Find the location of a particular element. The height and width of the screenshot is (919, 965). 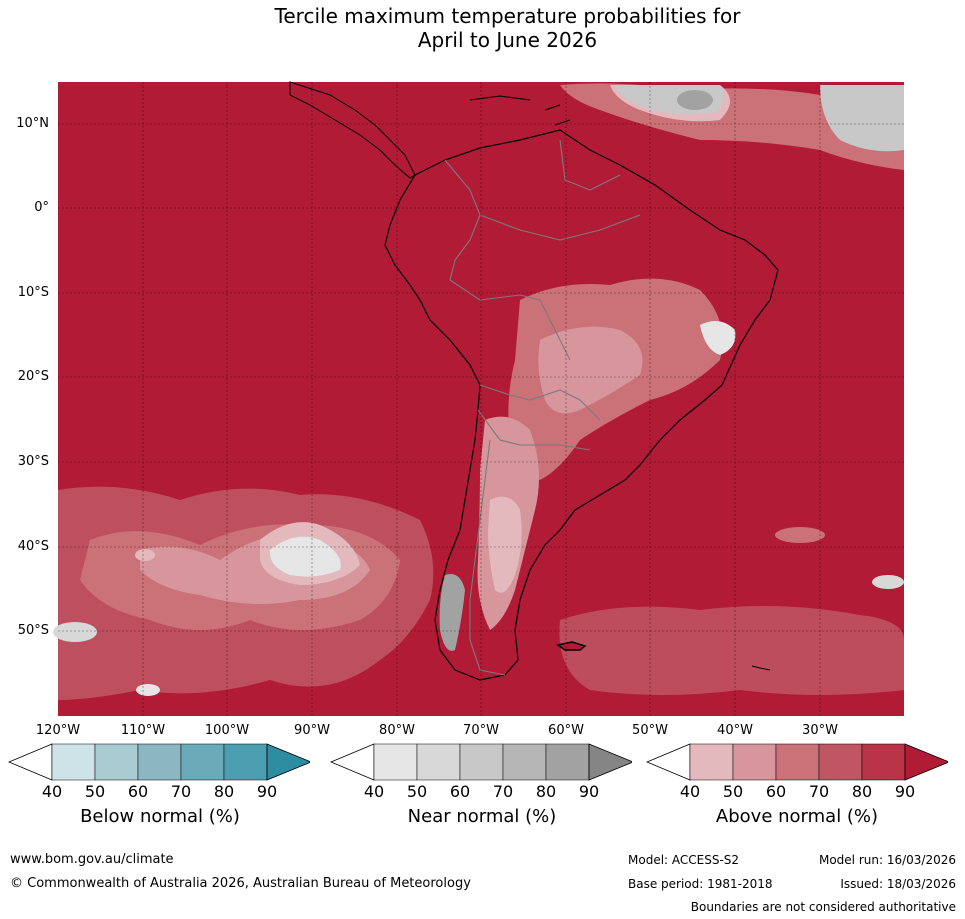

colorbar-title-below: Below normal (%) is located at coordinates (160, 816).